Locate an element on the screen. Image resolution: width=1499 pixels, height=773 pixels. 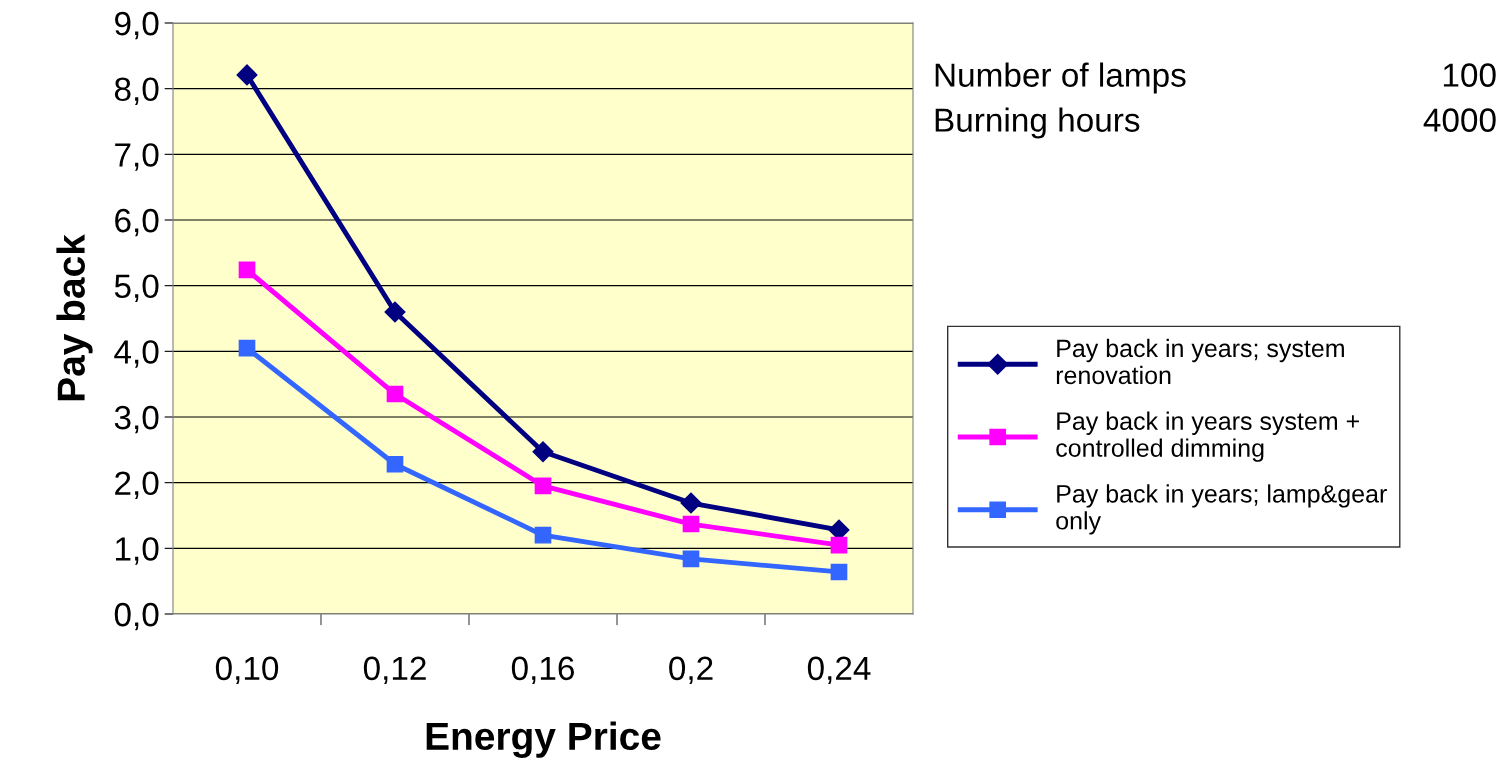
y-tick-label: 6,0 is located at coordinates (137, 222).